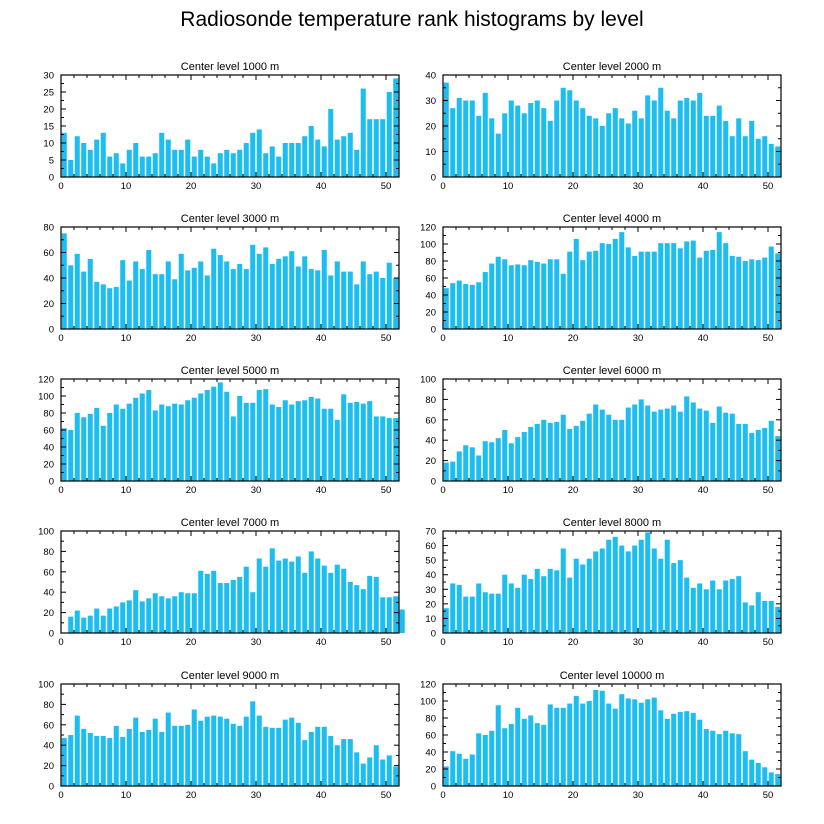 Image resolution: width=824 pixels, height=824 pixels. Describe the element at coordinates (48, 228) in the screenshot. I see `y-tick-label: 80` at that location.